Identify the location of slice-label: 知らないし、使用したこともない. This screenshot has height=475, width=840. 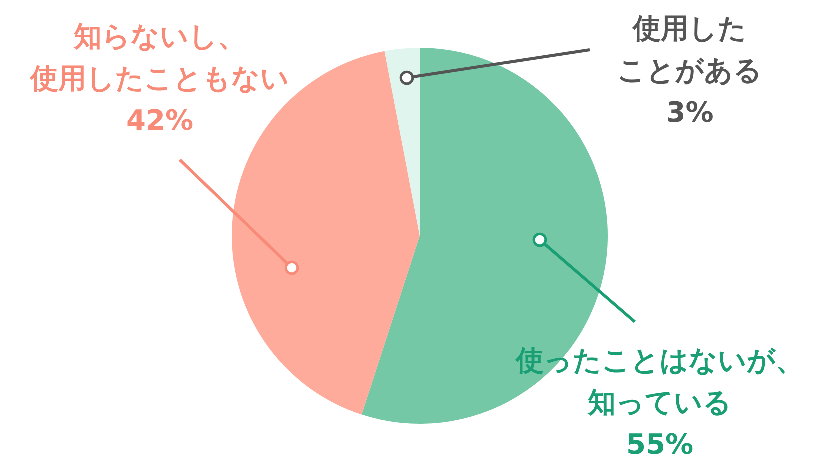
(160, 57).